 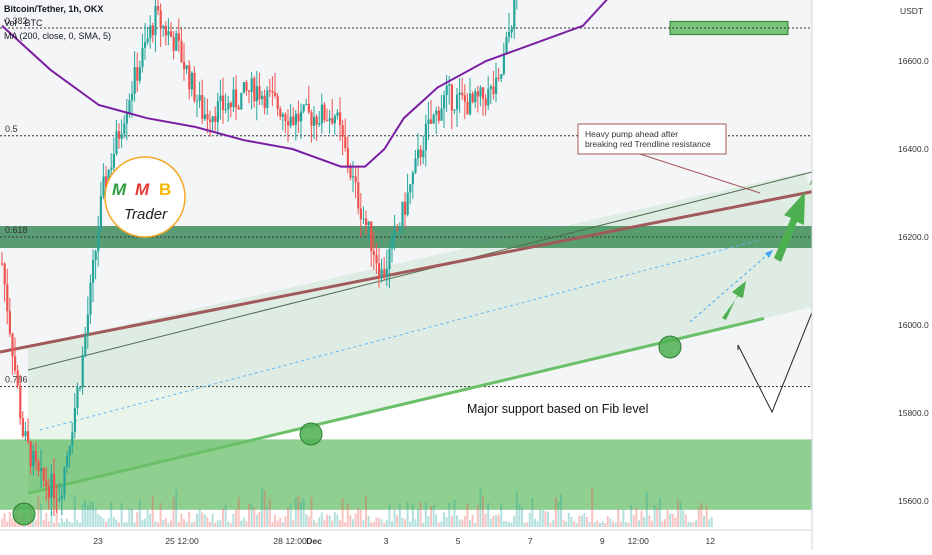 What do you see at coordinates (913, 237) in the screenshot?
I see `y-tick-label: 16200.0` at bounding box center [913, 237].